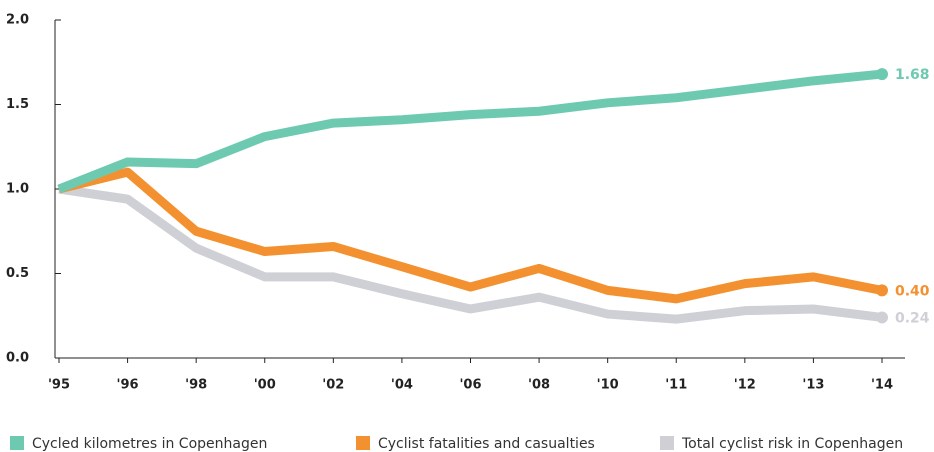 The height and width of the screenshot is (452, 934). What do you see at coordinates (196, 385) in the screenshot?
I see `x-tick-label: '98` at bounding box center [196, 385].